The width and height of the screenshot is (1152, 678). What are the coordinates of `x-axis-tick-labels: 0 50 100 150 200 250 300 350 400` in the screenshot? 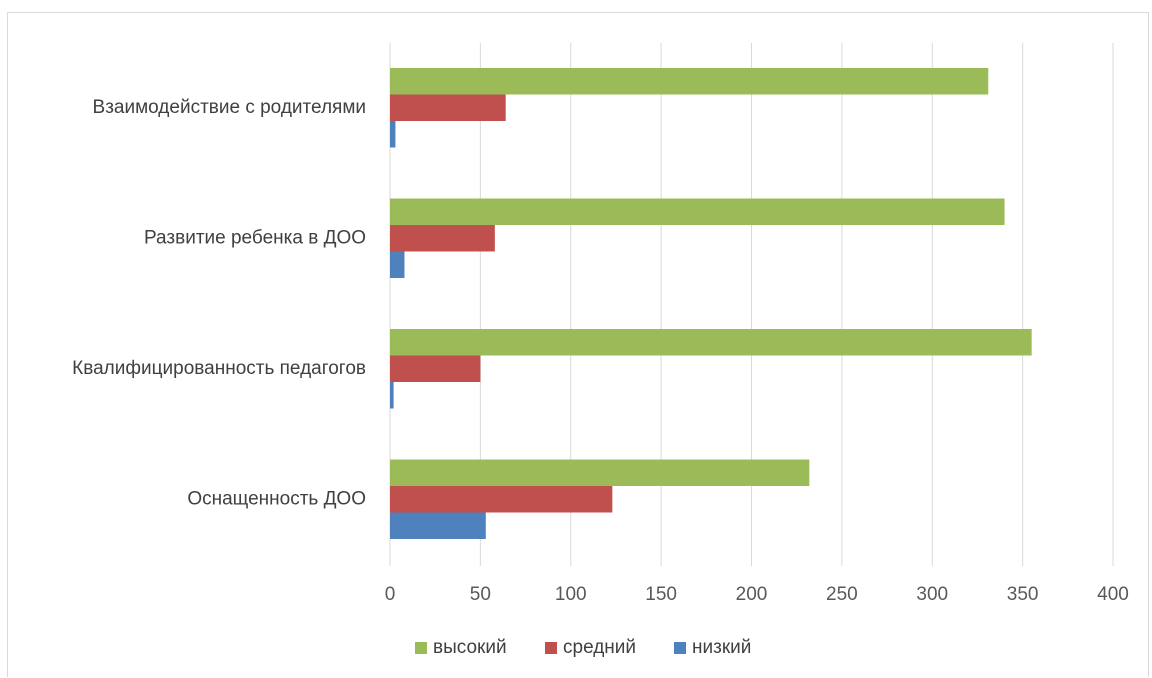 It's located at (757, 594).